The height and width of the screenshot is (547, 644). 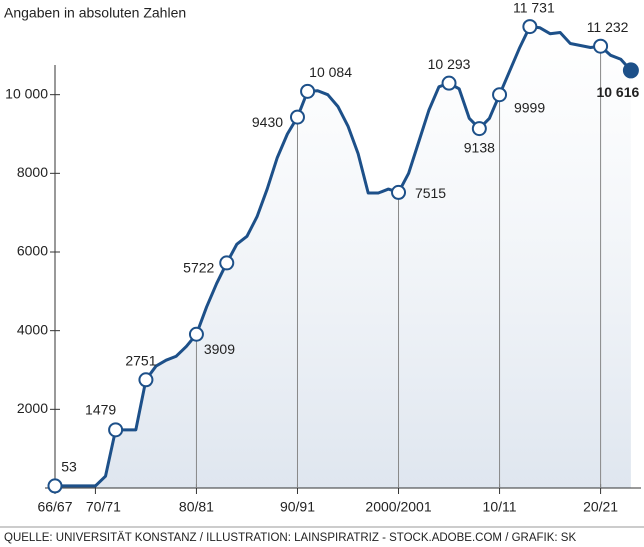 What do you see at coordinates (140, 360) in the screenshot?
I see `data-label: 2751` at bounding box center [140, 360].